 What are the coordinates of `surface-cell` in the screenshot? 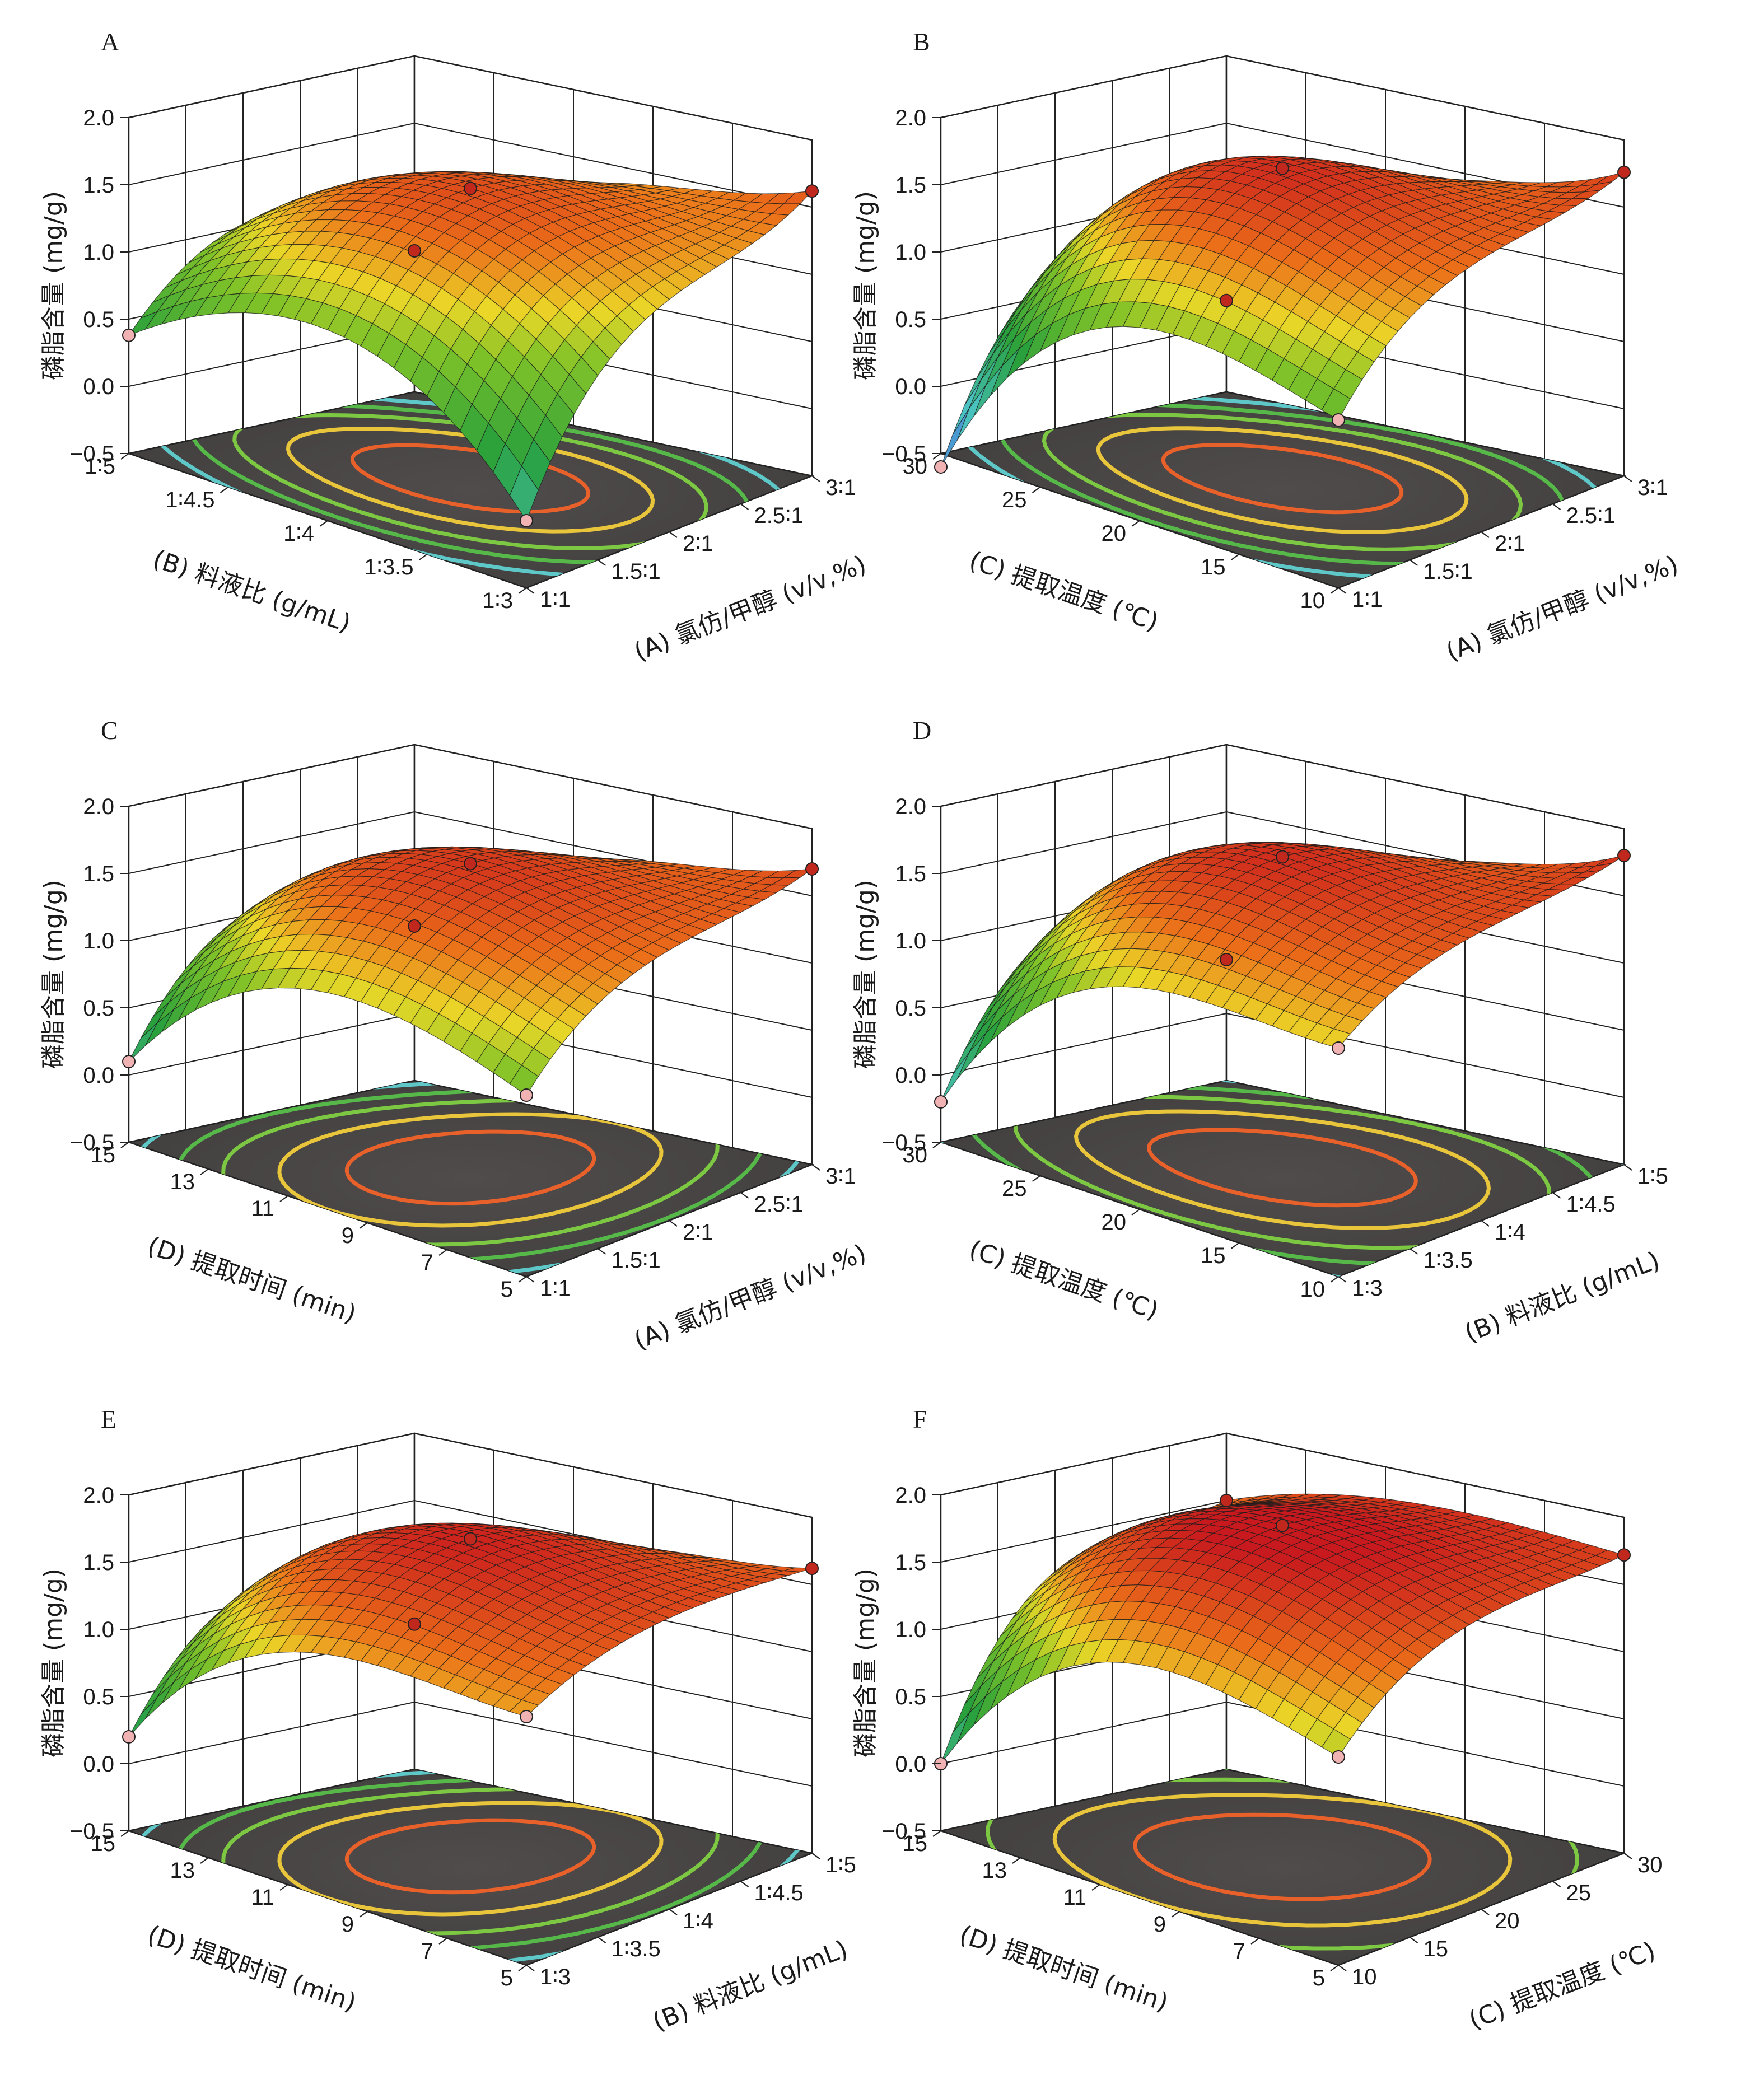 It's located at (524, 493).